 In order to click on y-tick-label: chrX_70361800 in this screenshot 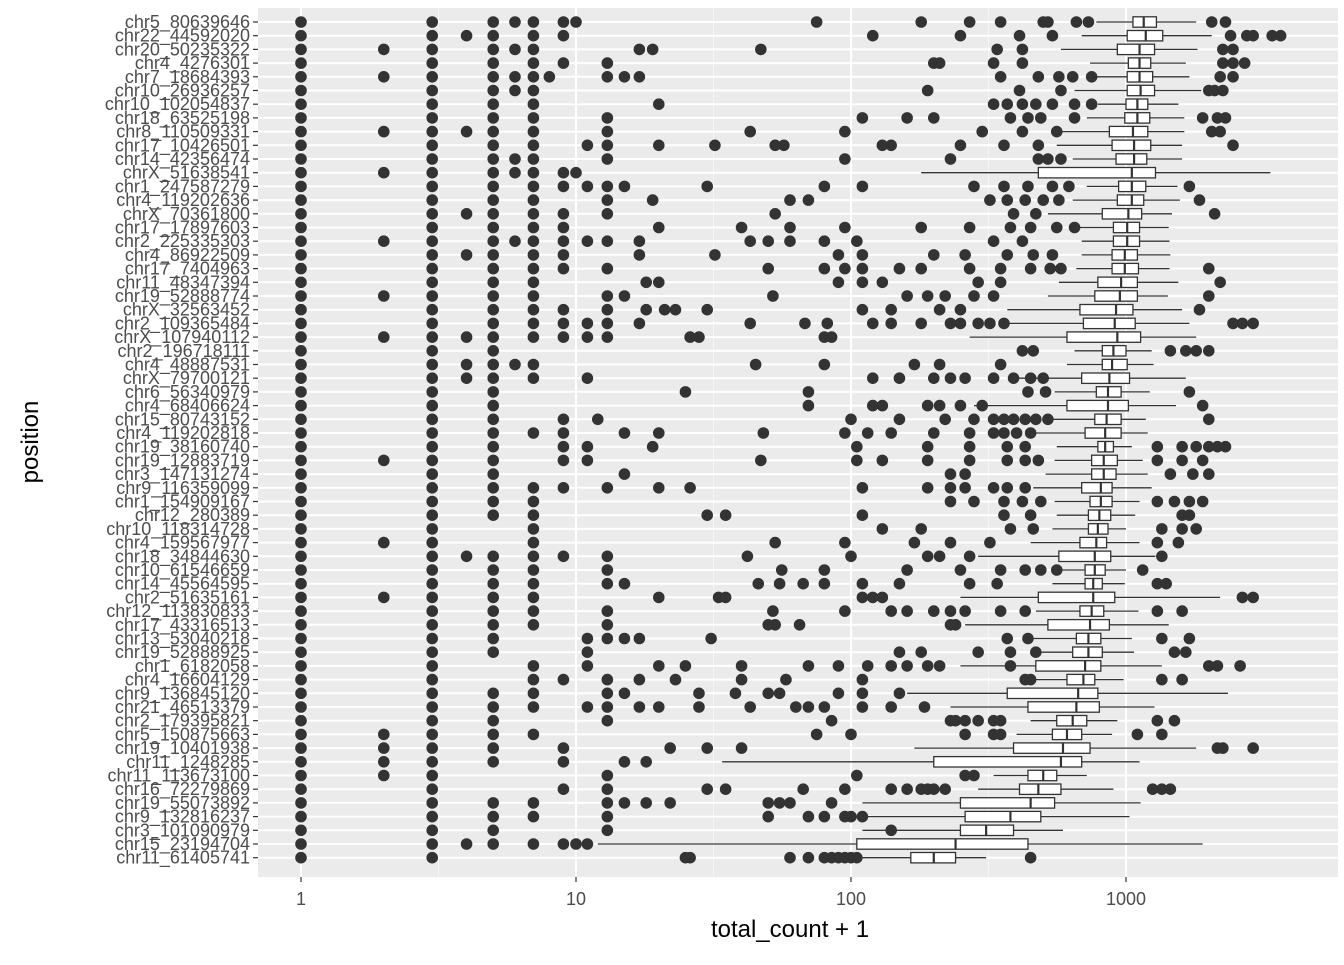, I will do `click(186, 214)`.